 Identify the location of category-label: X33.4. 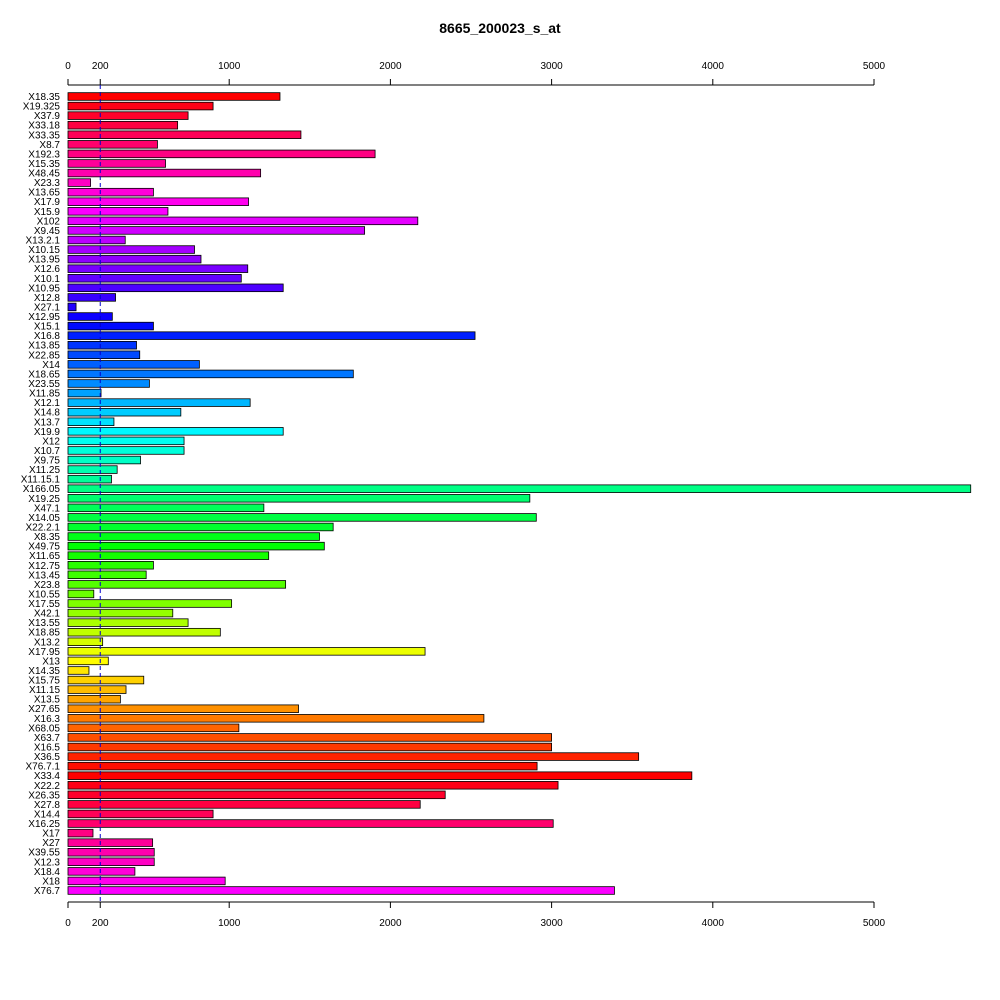
(47, 776).